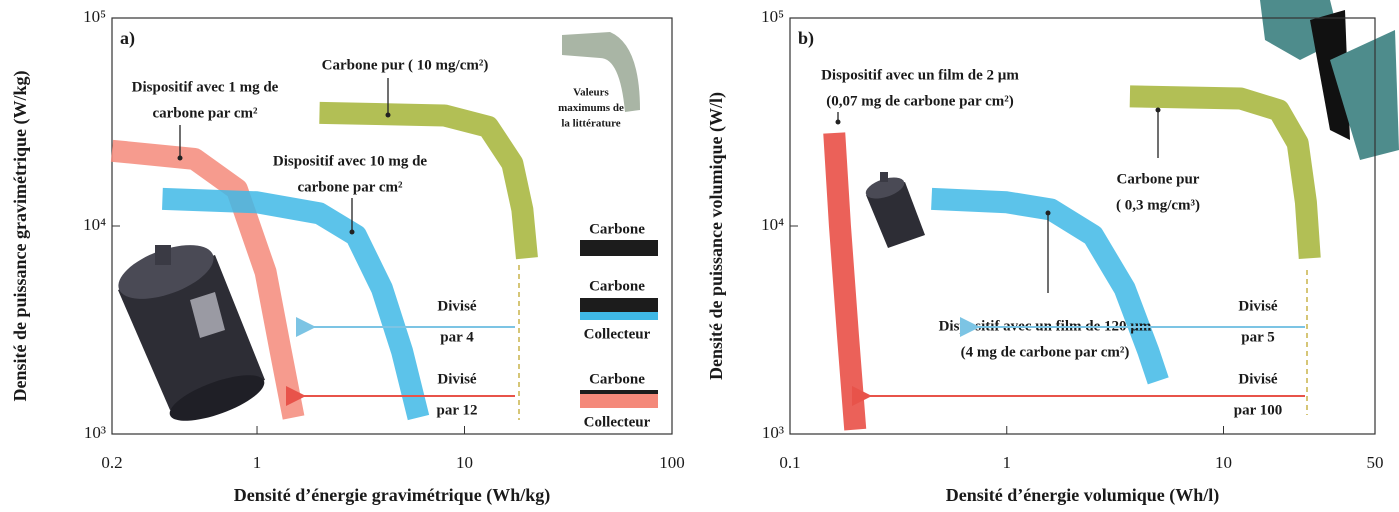 This screenshot has width=1399, height=512. What do you see at coordinates (1158, 205) in the screenshot?
I see `series-label: ( 0,3 mg/cm³)` at bounding box center [1158, 205].